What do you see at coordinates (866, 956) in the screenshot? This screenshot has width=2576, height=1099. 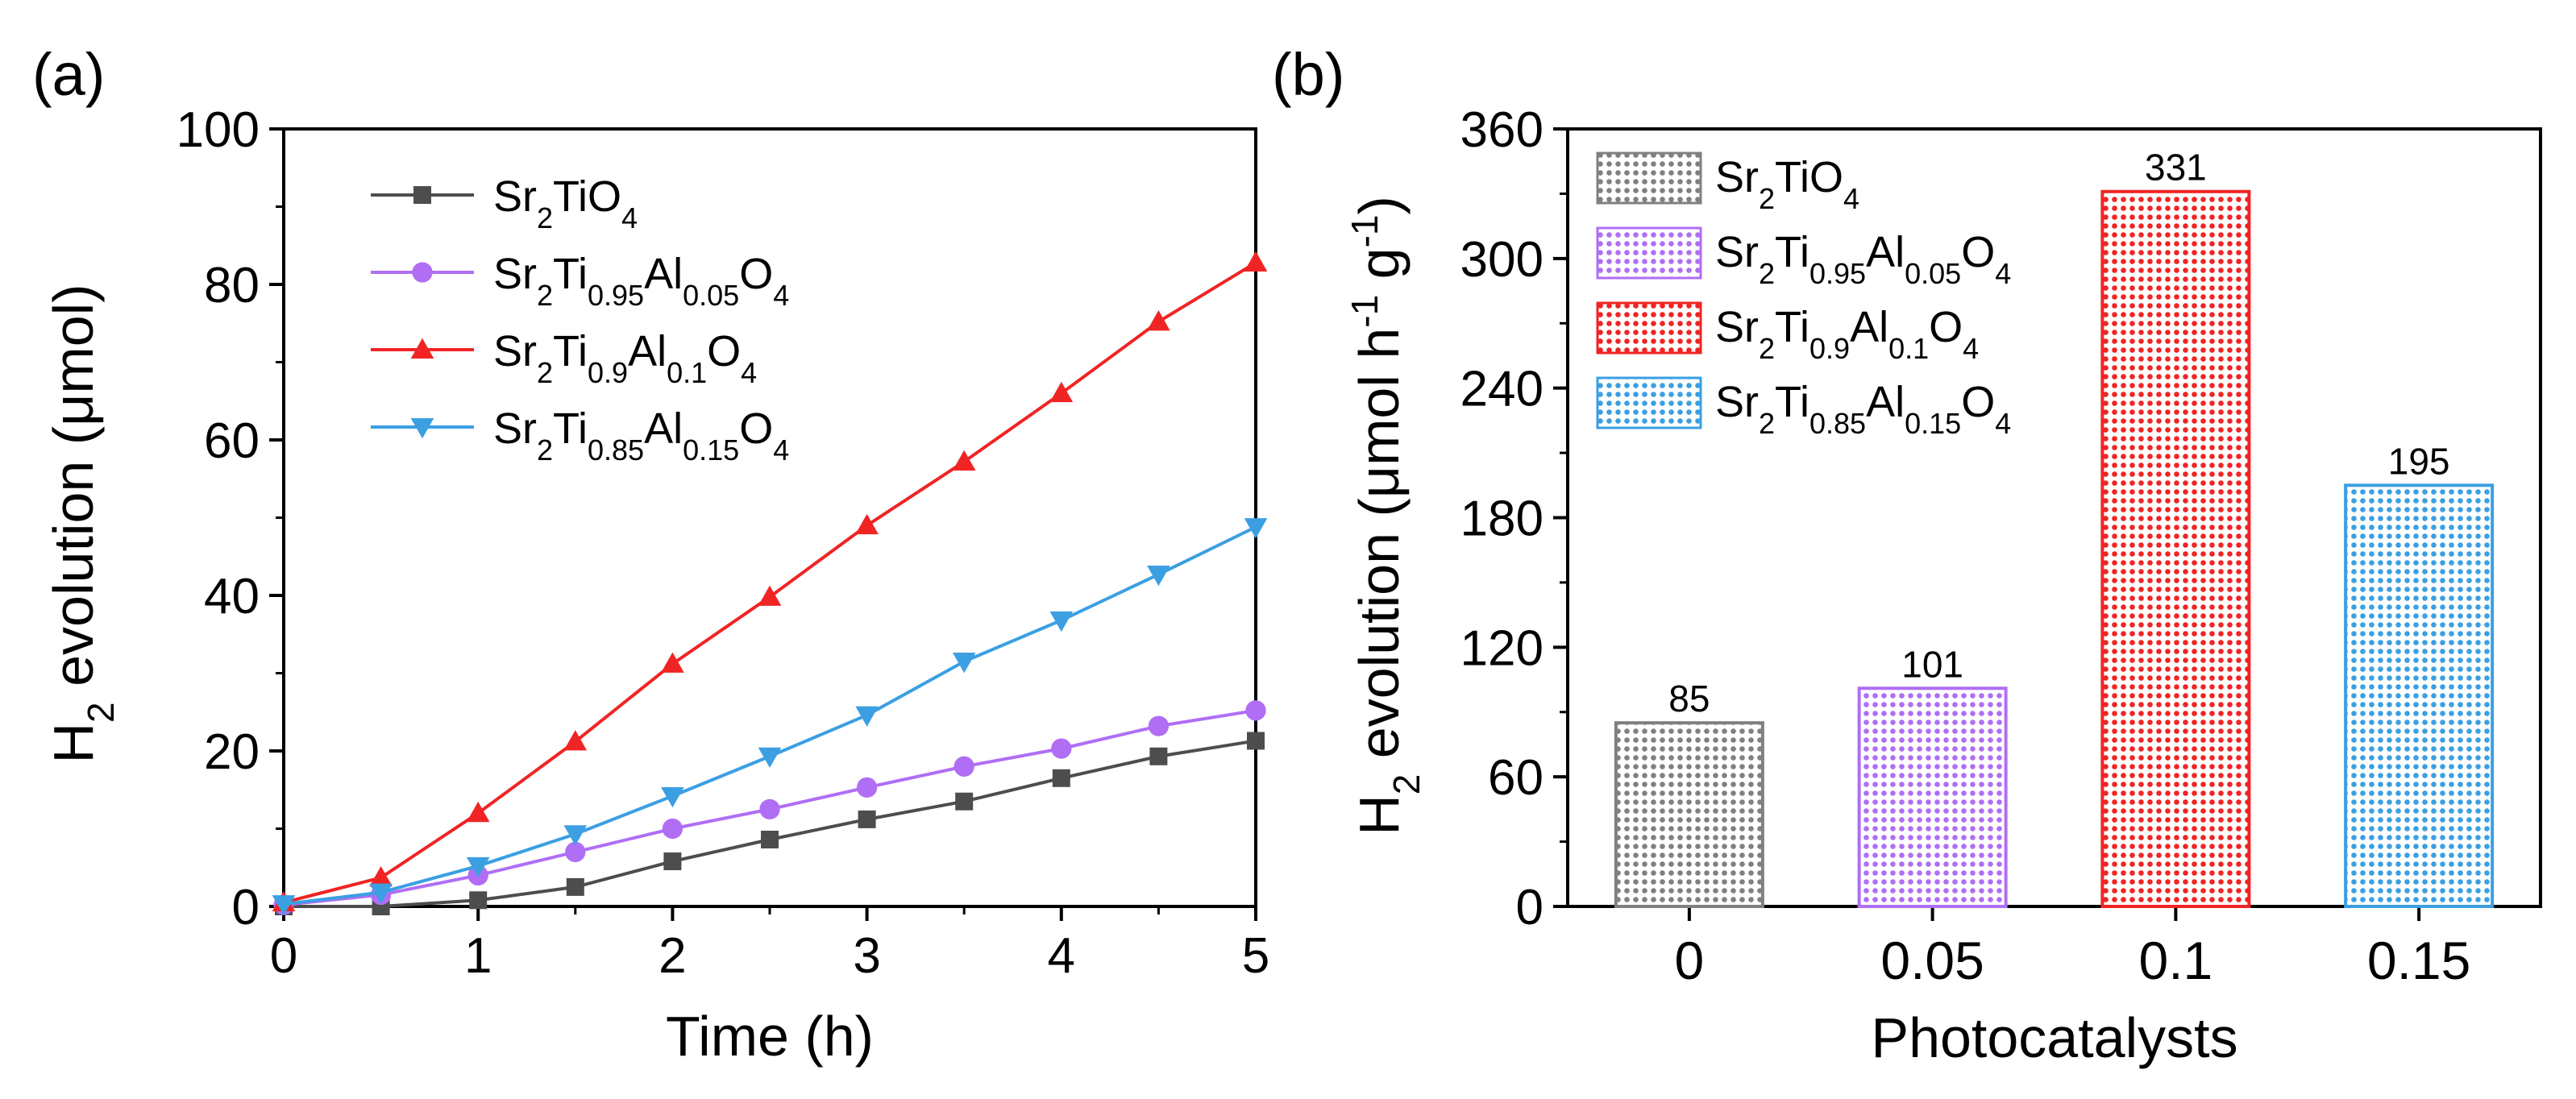 I see `panel-a-x-tick-label: 3` at bounding box center [866, 956].